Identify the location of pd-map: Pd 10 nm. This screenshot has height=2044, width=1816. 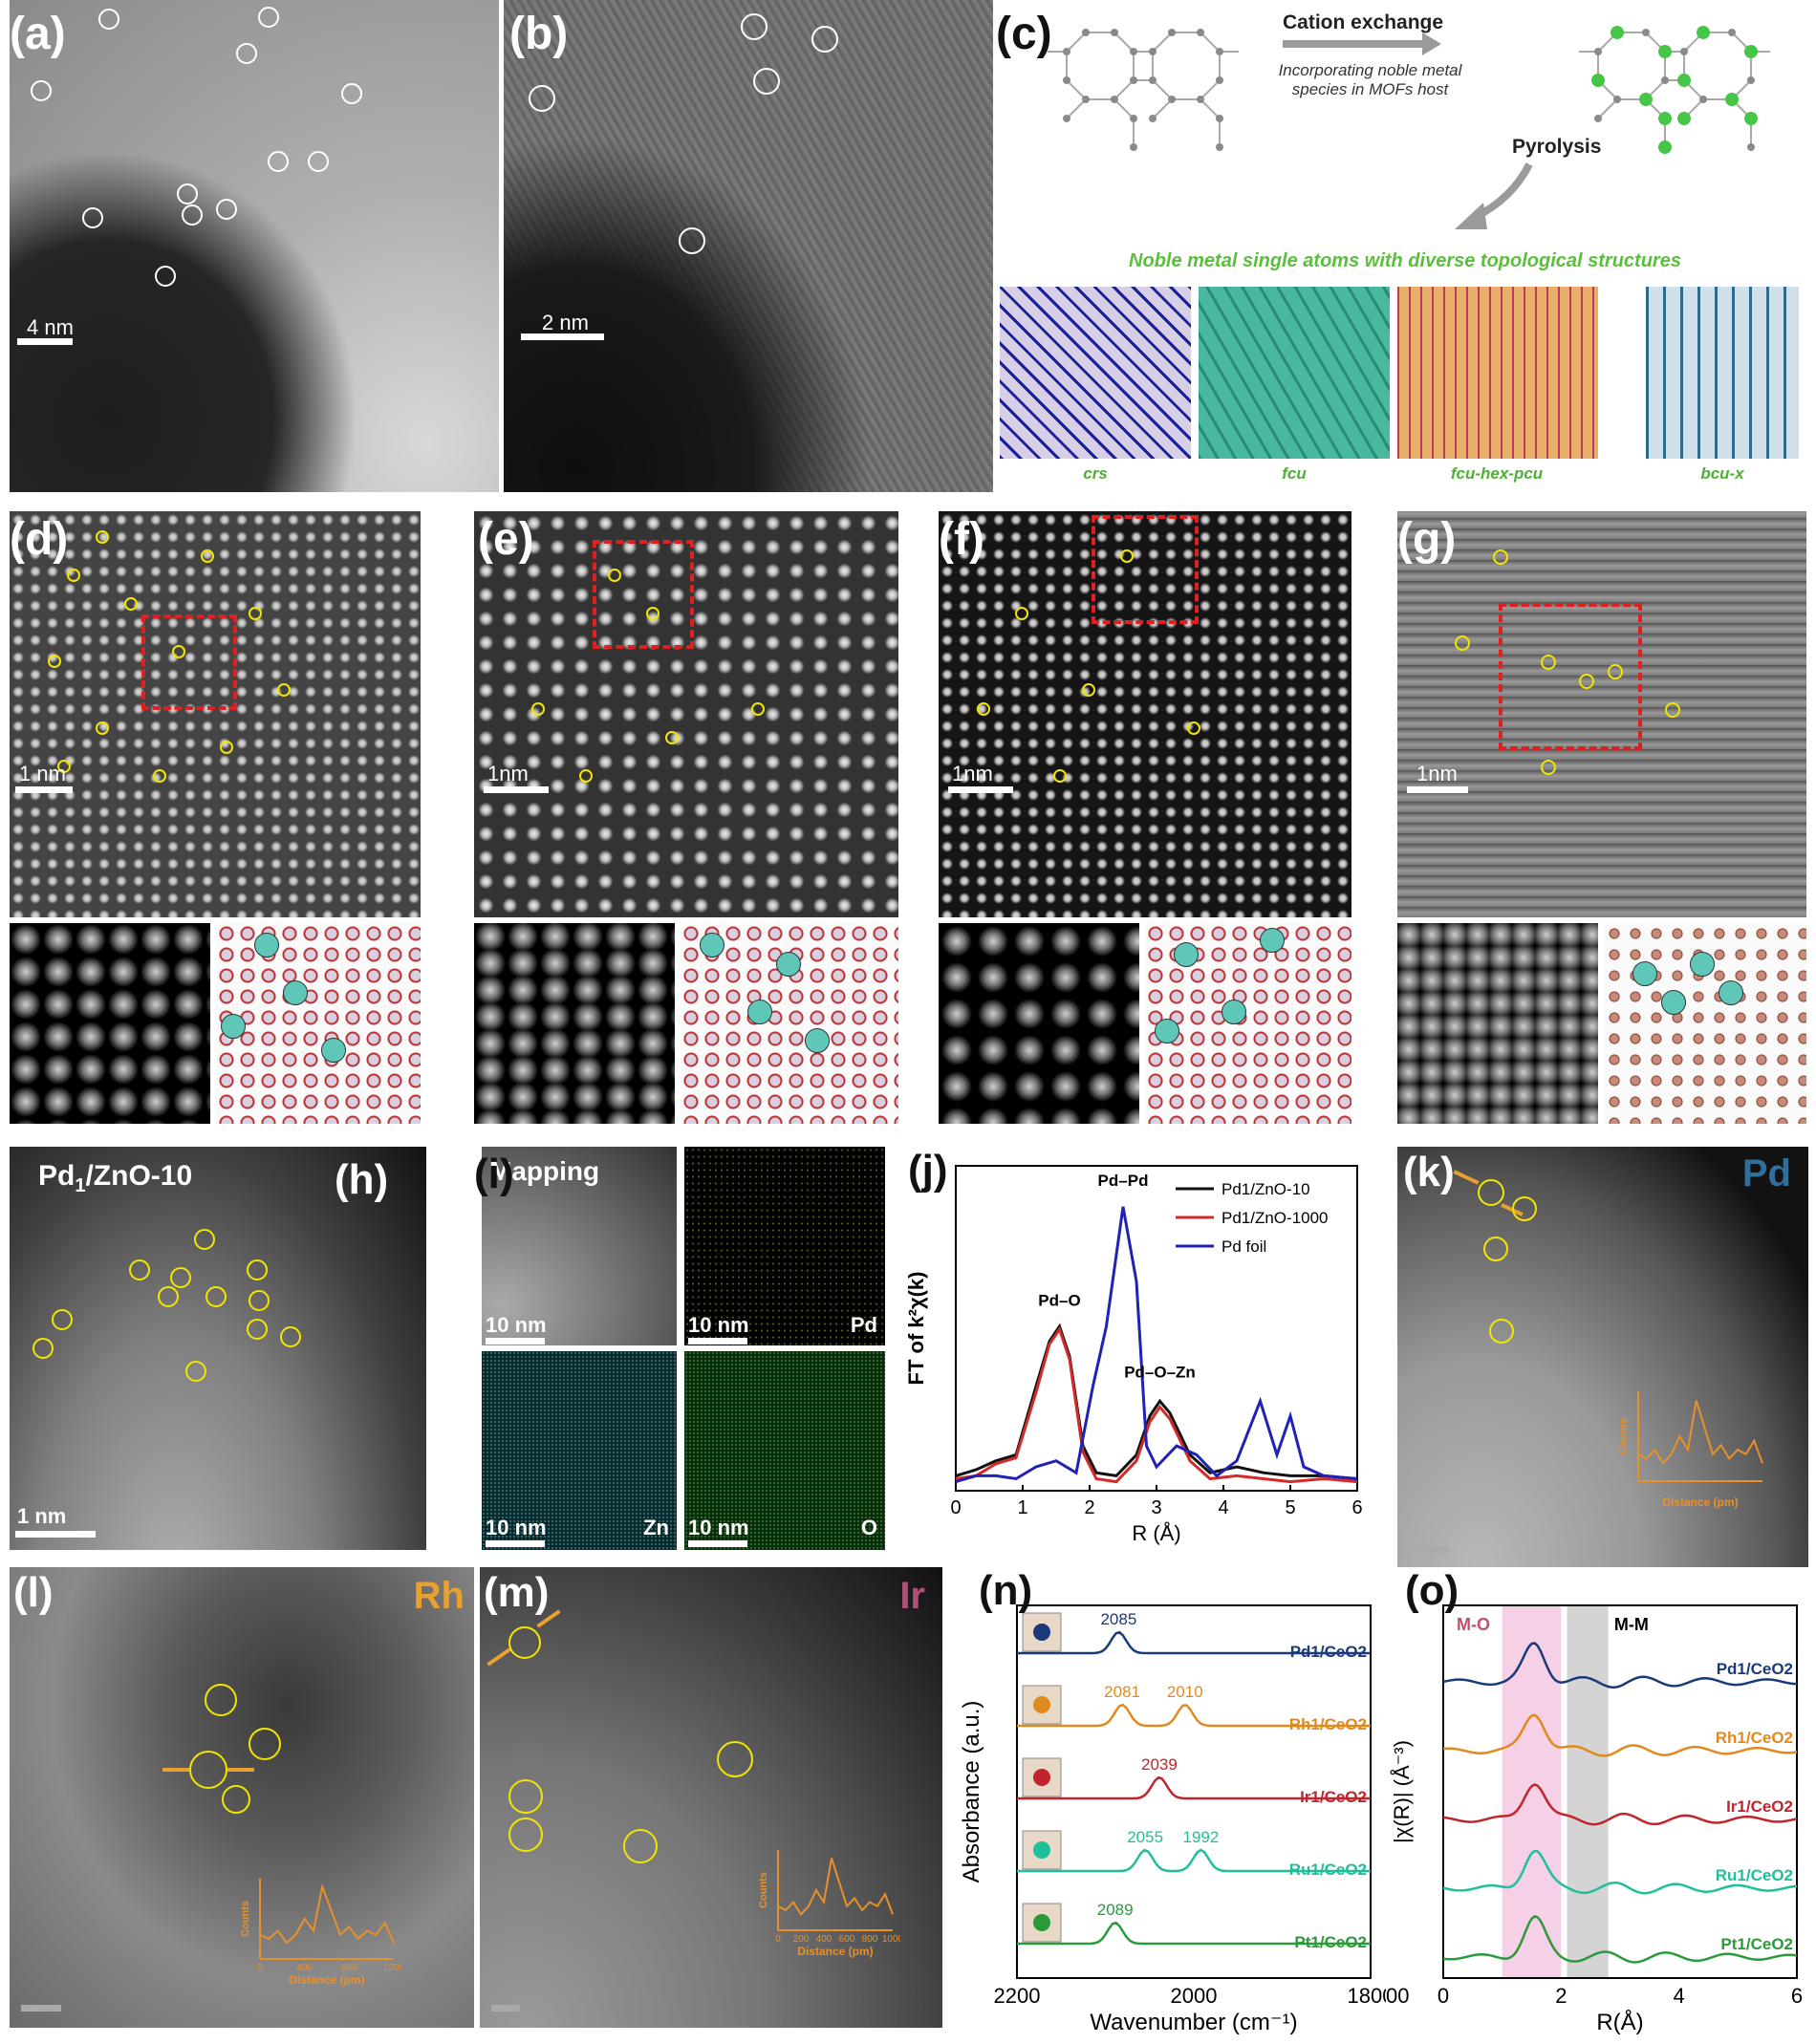
(784, 1246).